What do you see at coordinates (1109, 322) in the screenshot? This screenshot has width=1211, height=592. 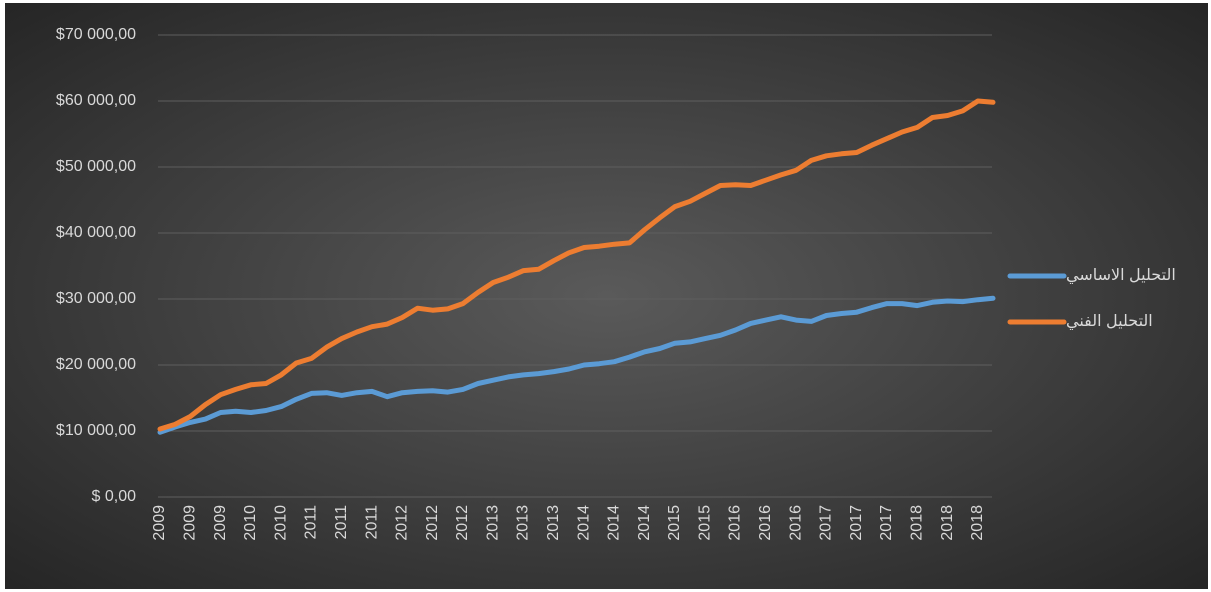 I see `legend-label: التحليل الفني` at bounding box center [1109, 322].